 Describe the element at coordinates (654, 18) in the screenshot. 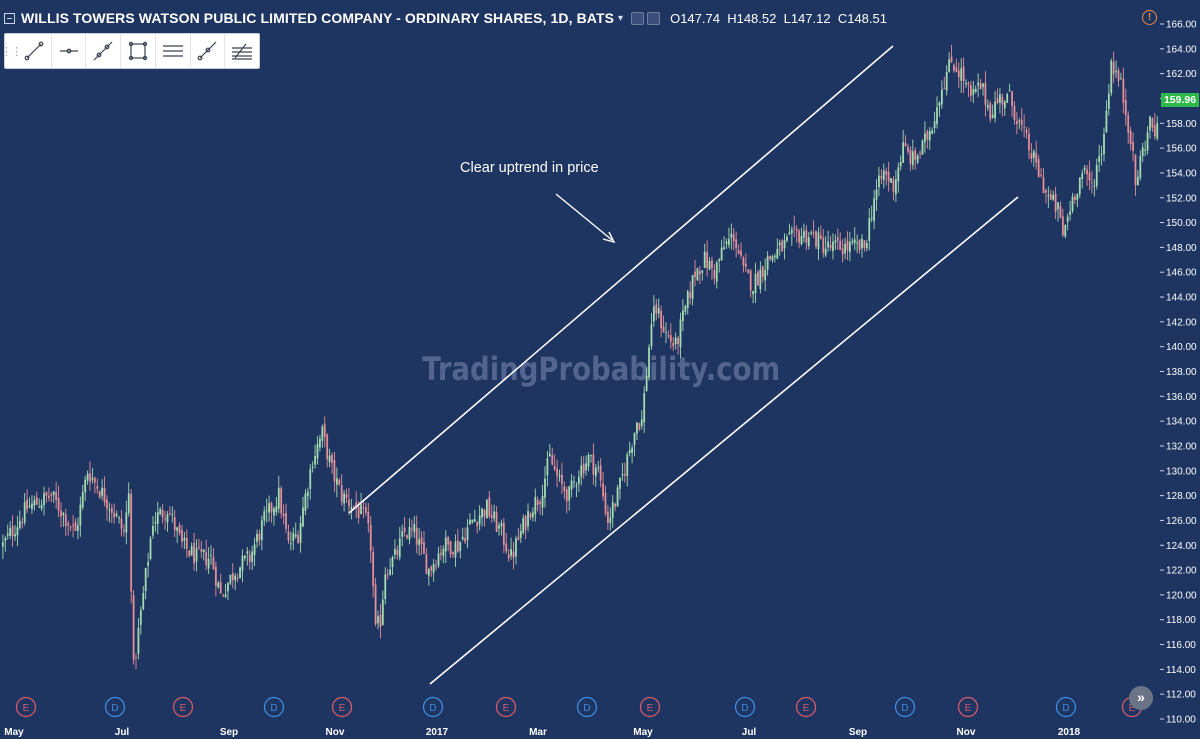

I see `hide-icon` at that location.